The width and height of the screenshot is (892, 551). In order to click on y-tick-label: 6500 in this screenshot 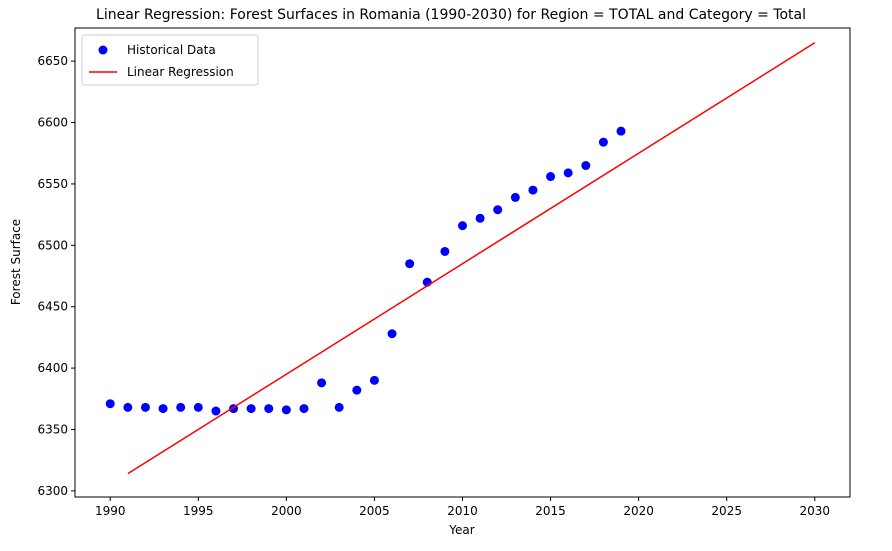, I will do `click(52, 245)`.